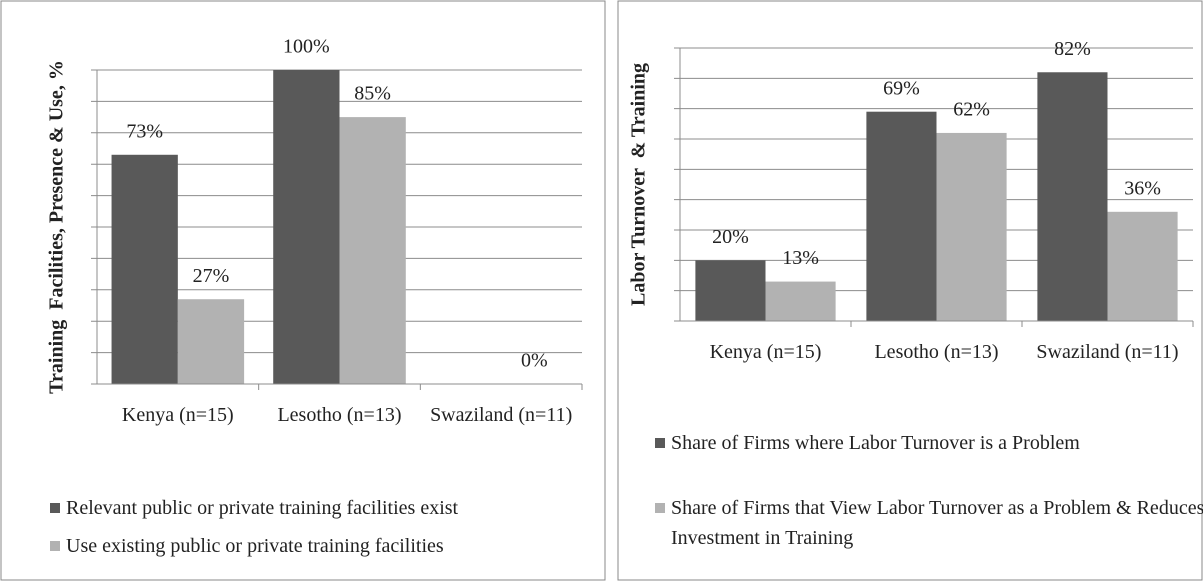  What do you see at coordinates (306, 47) in the screenshot?
I see `data-label: 100%` at bounding box center [306, 47].